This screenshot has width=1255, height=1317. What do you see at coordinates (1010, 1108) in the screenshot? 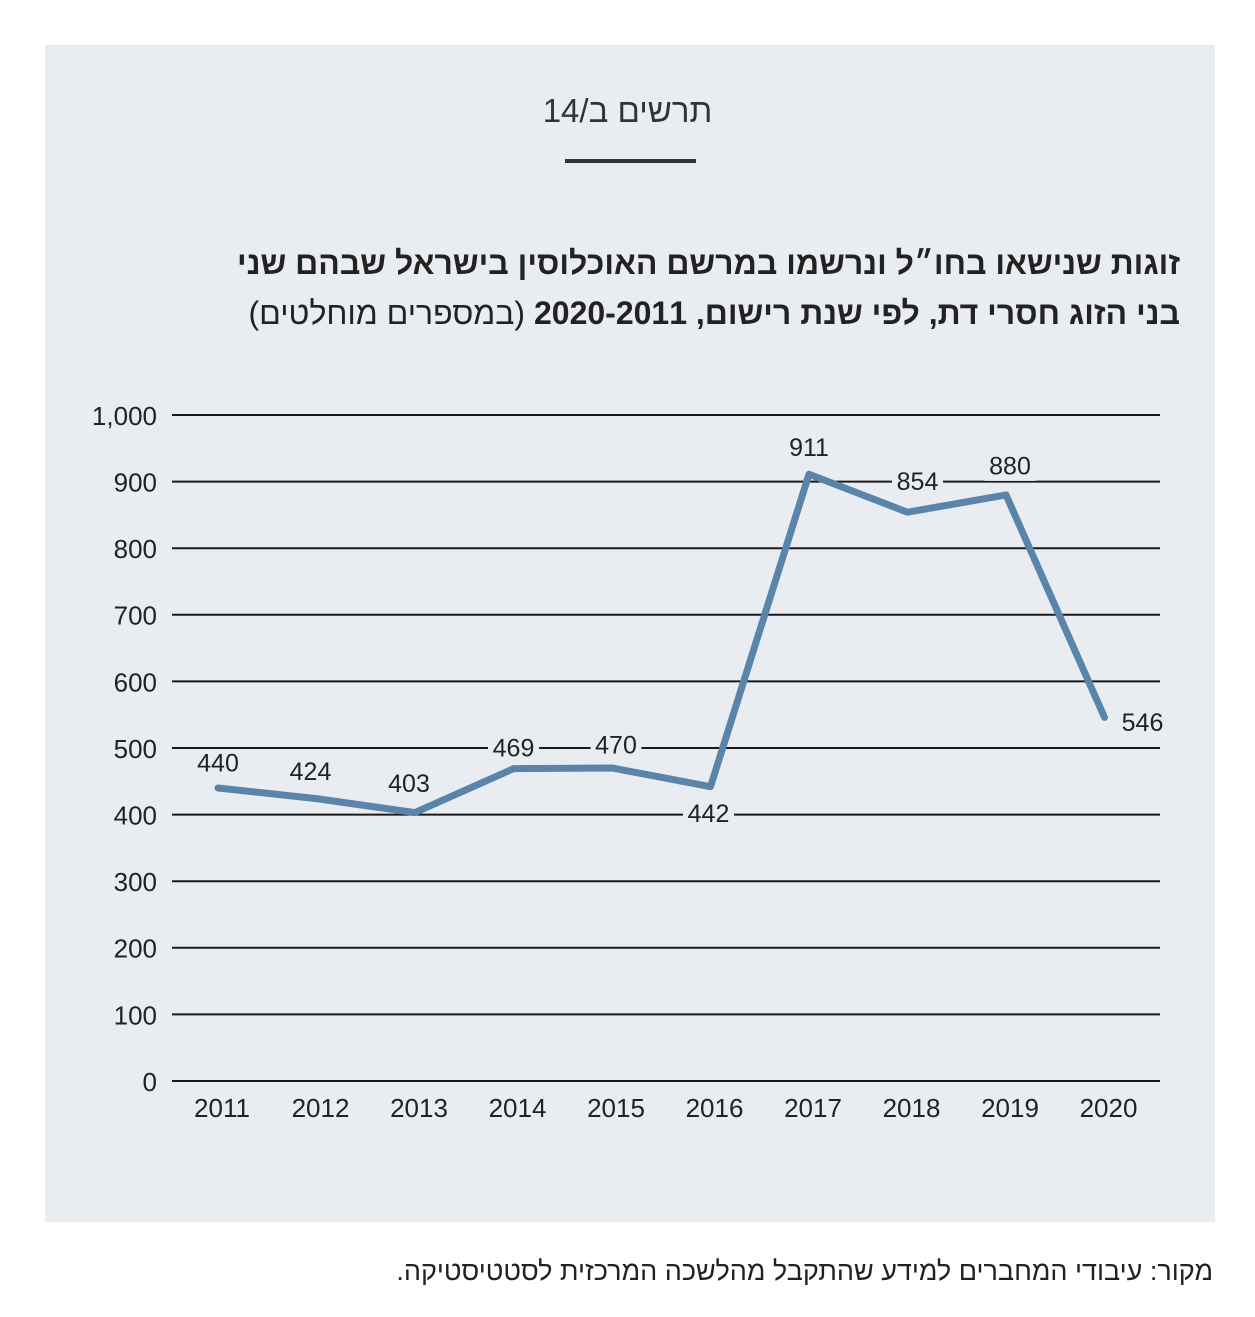
I see `x-tick-label: 2019` at bounding box center [1010, 1108].